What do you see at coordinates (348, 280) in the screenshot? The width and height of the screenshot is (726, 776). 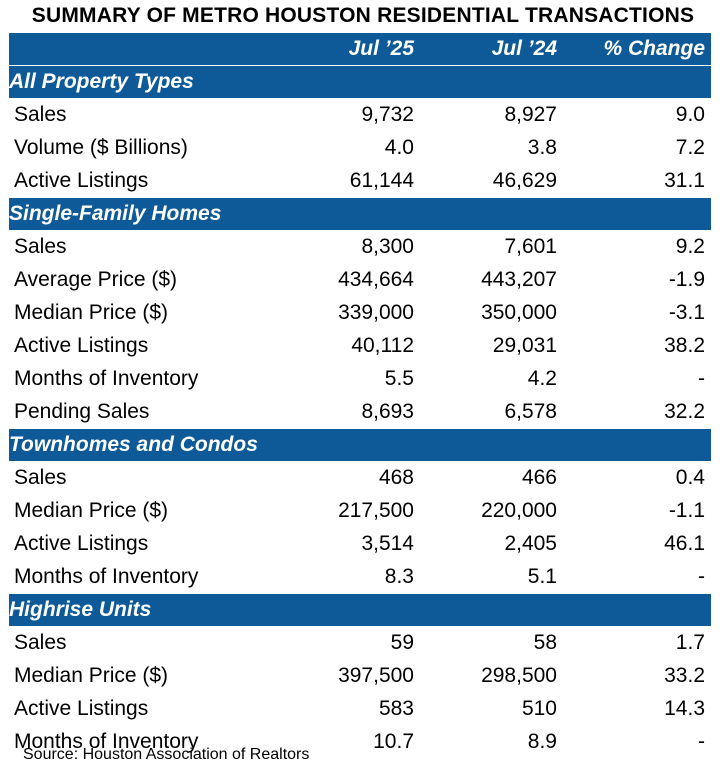 I see `value-jul-25: 434,664` at bounding box center [348, 280].